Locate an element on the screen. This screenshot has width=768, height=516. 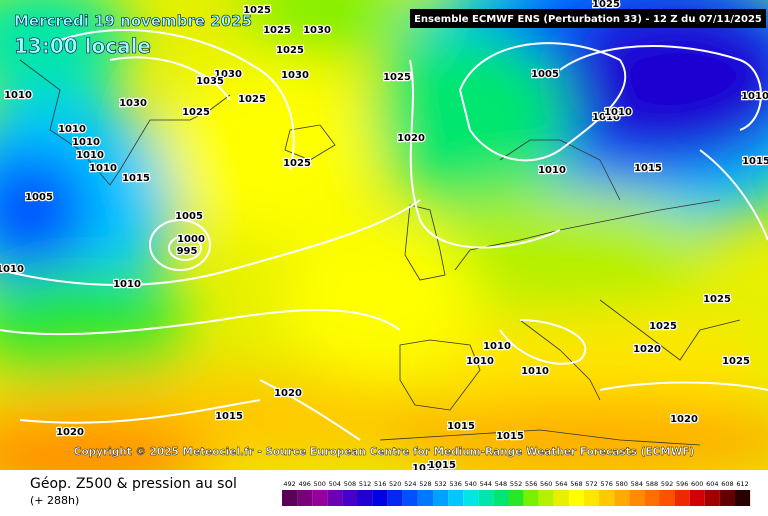
scale-label: 584 is located at coordinates (637, 484).